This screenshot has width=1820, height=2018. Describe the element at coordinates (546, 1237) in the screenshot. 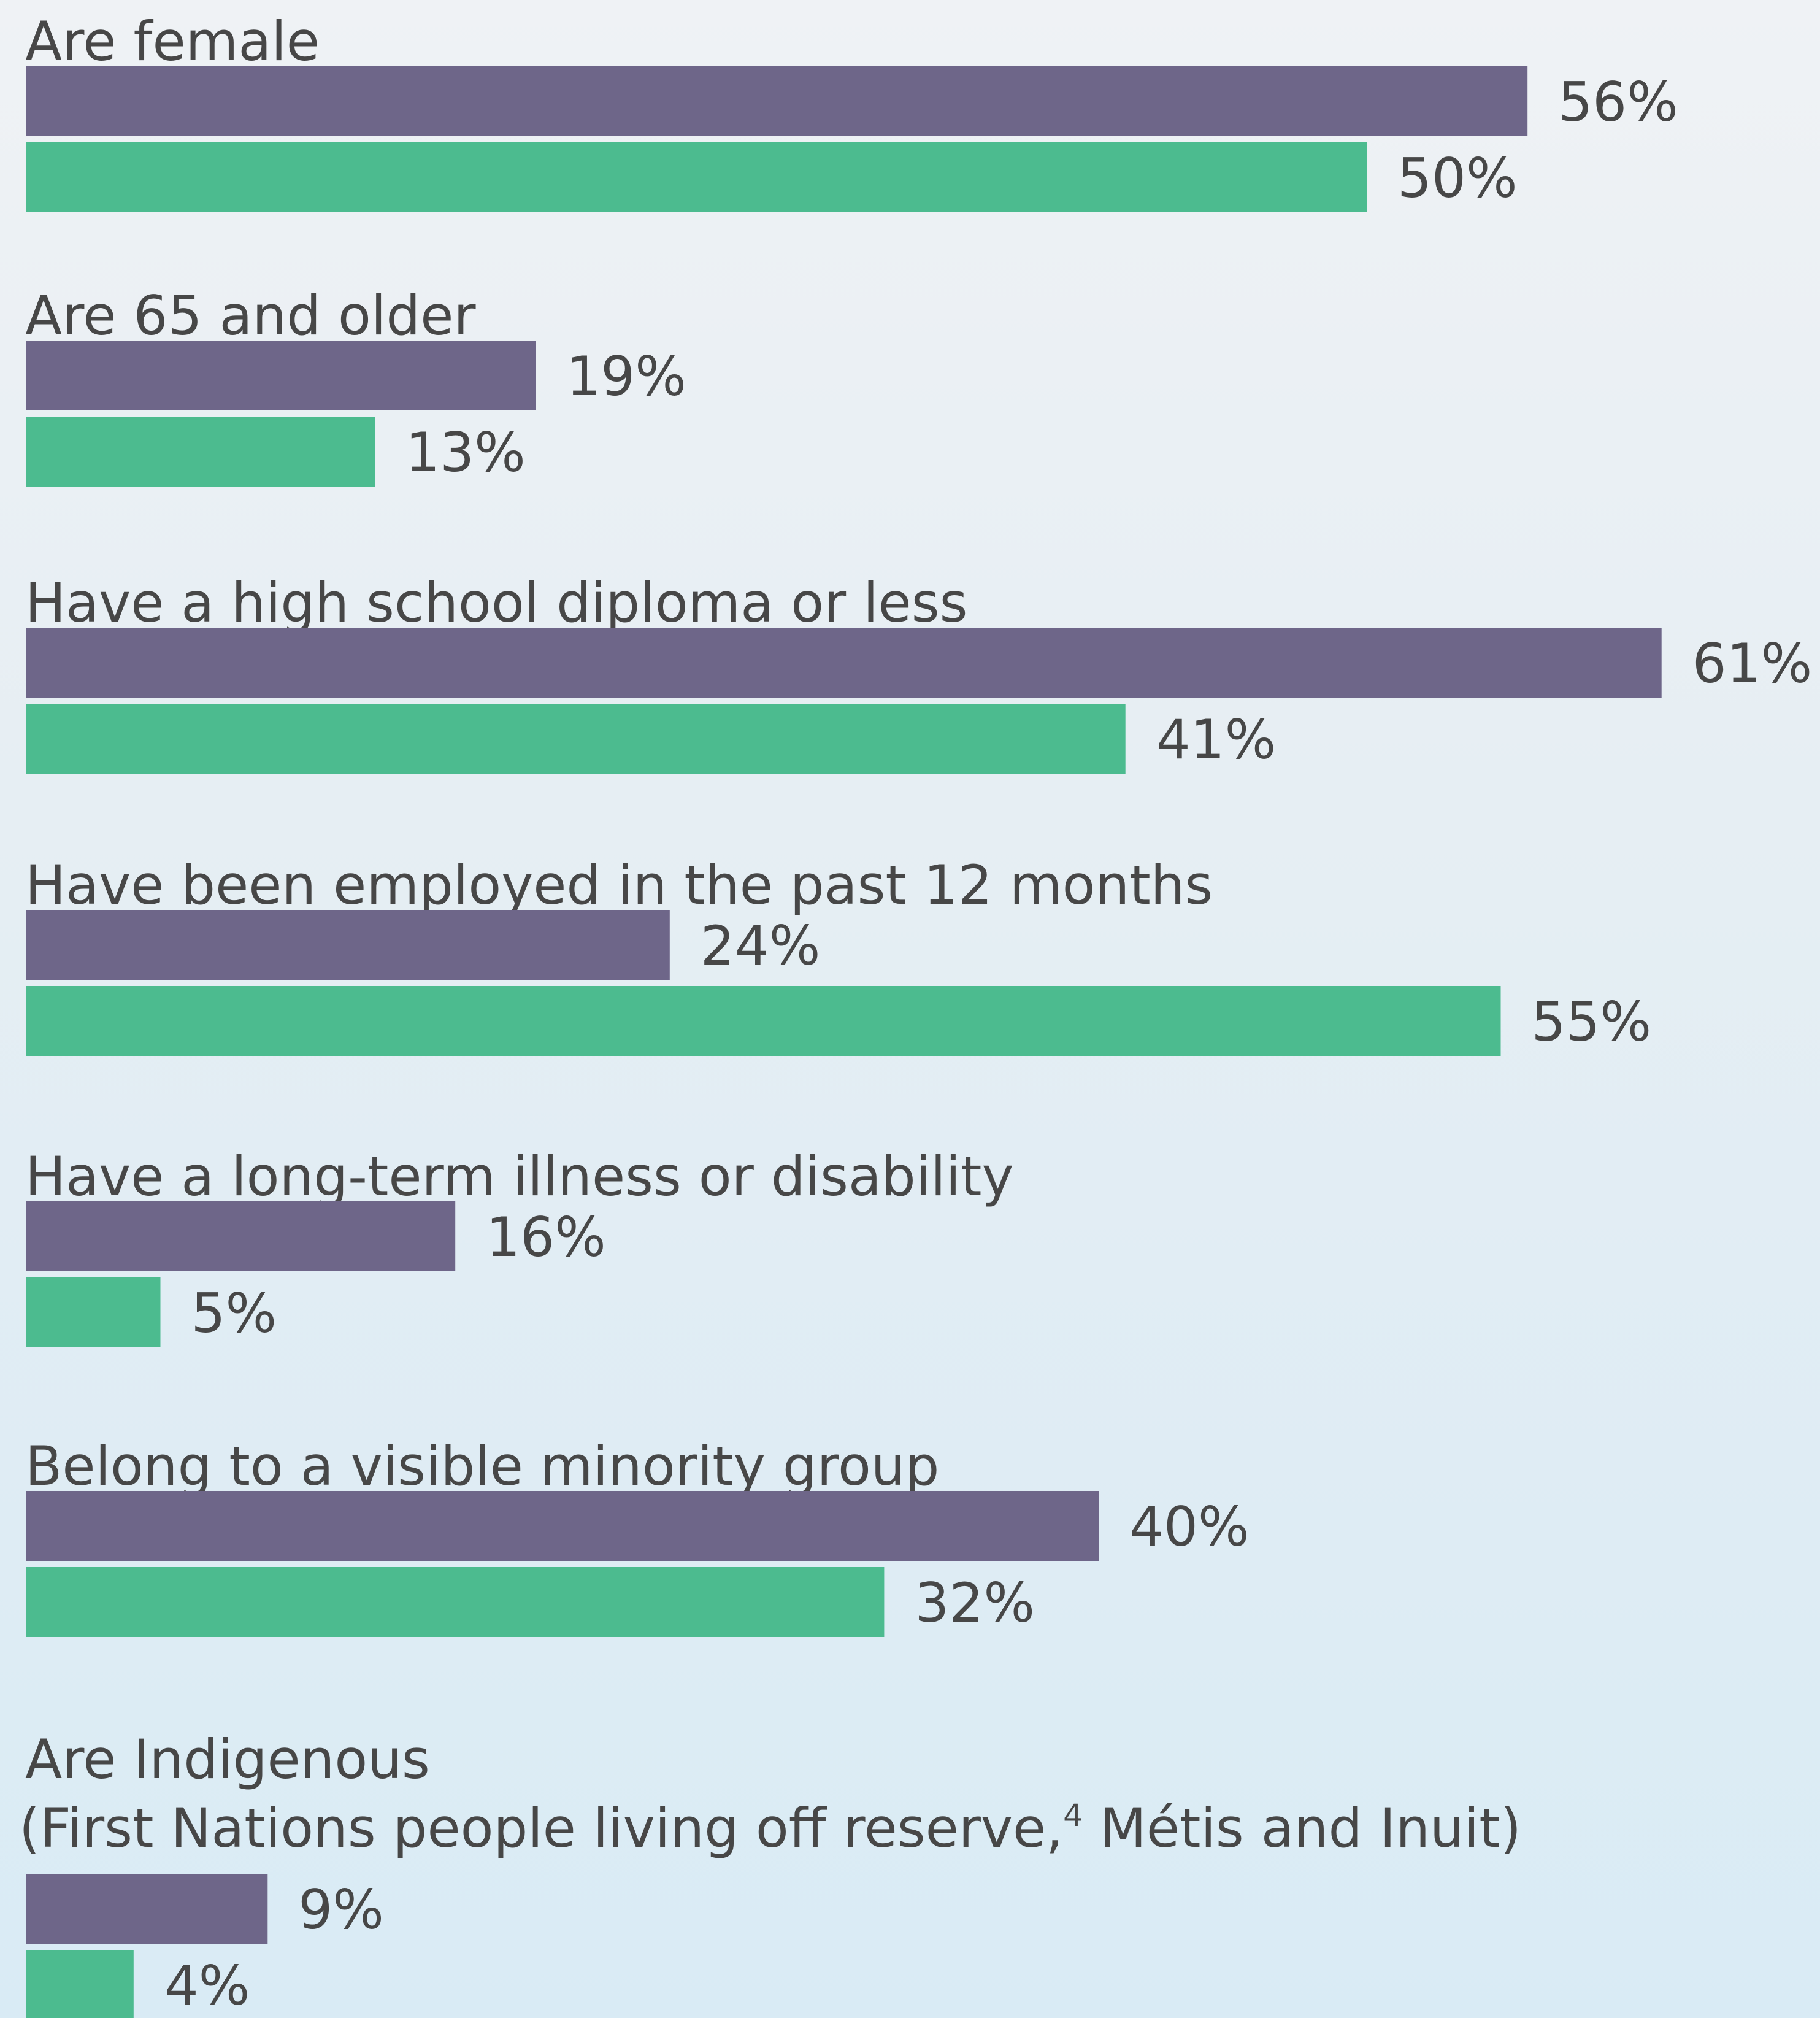

I see `value-label: 16%` at that location.